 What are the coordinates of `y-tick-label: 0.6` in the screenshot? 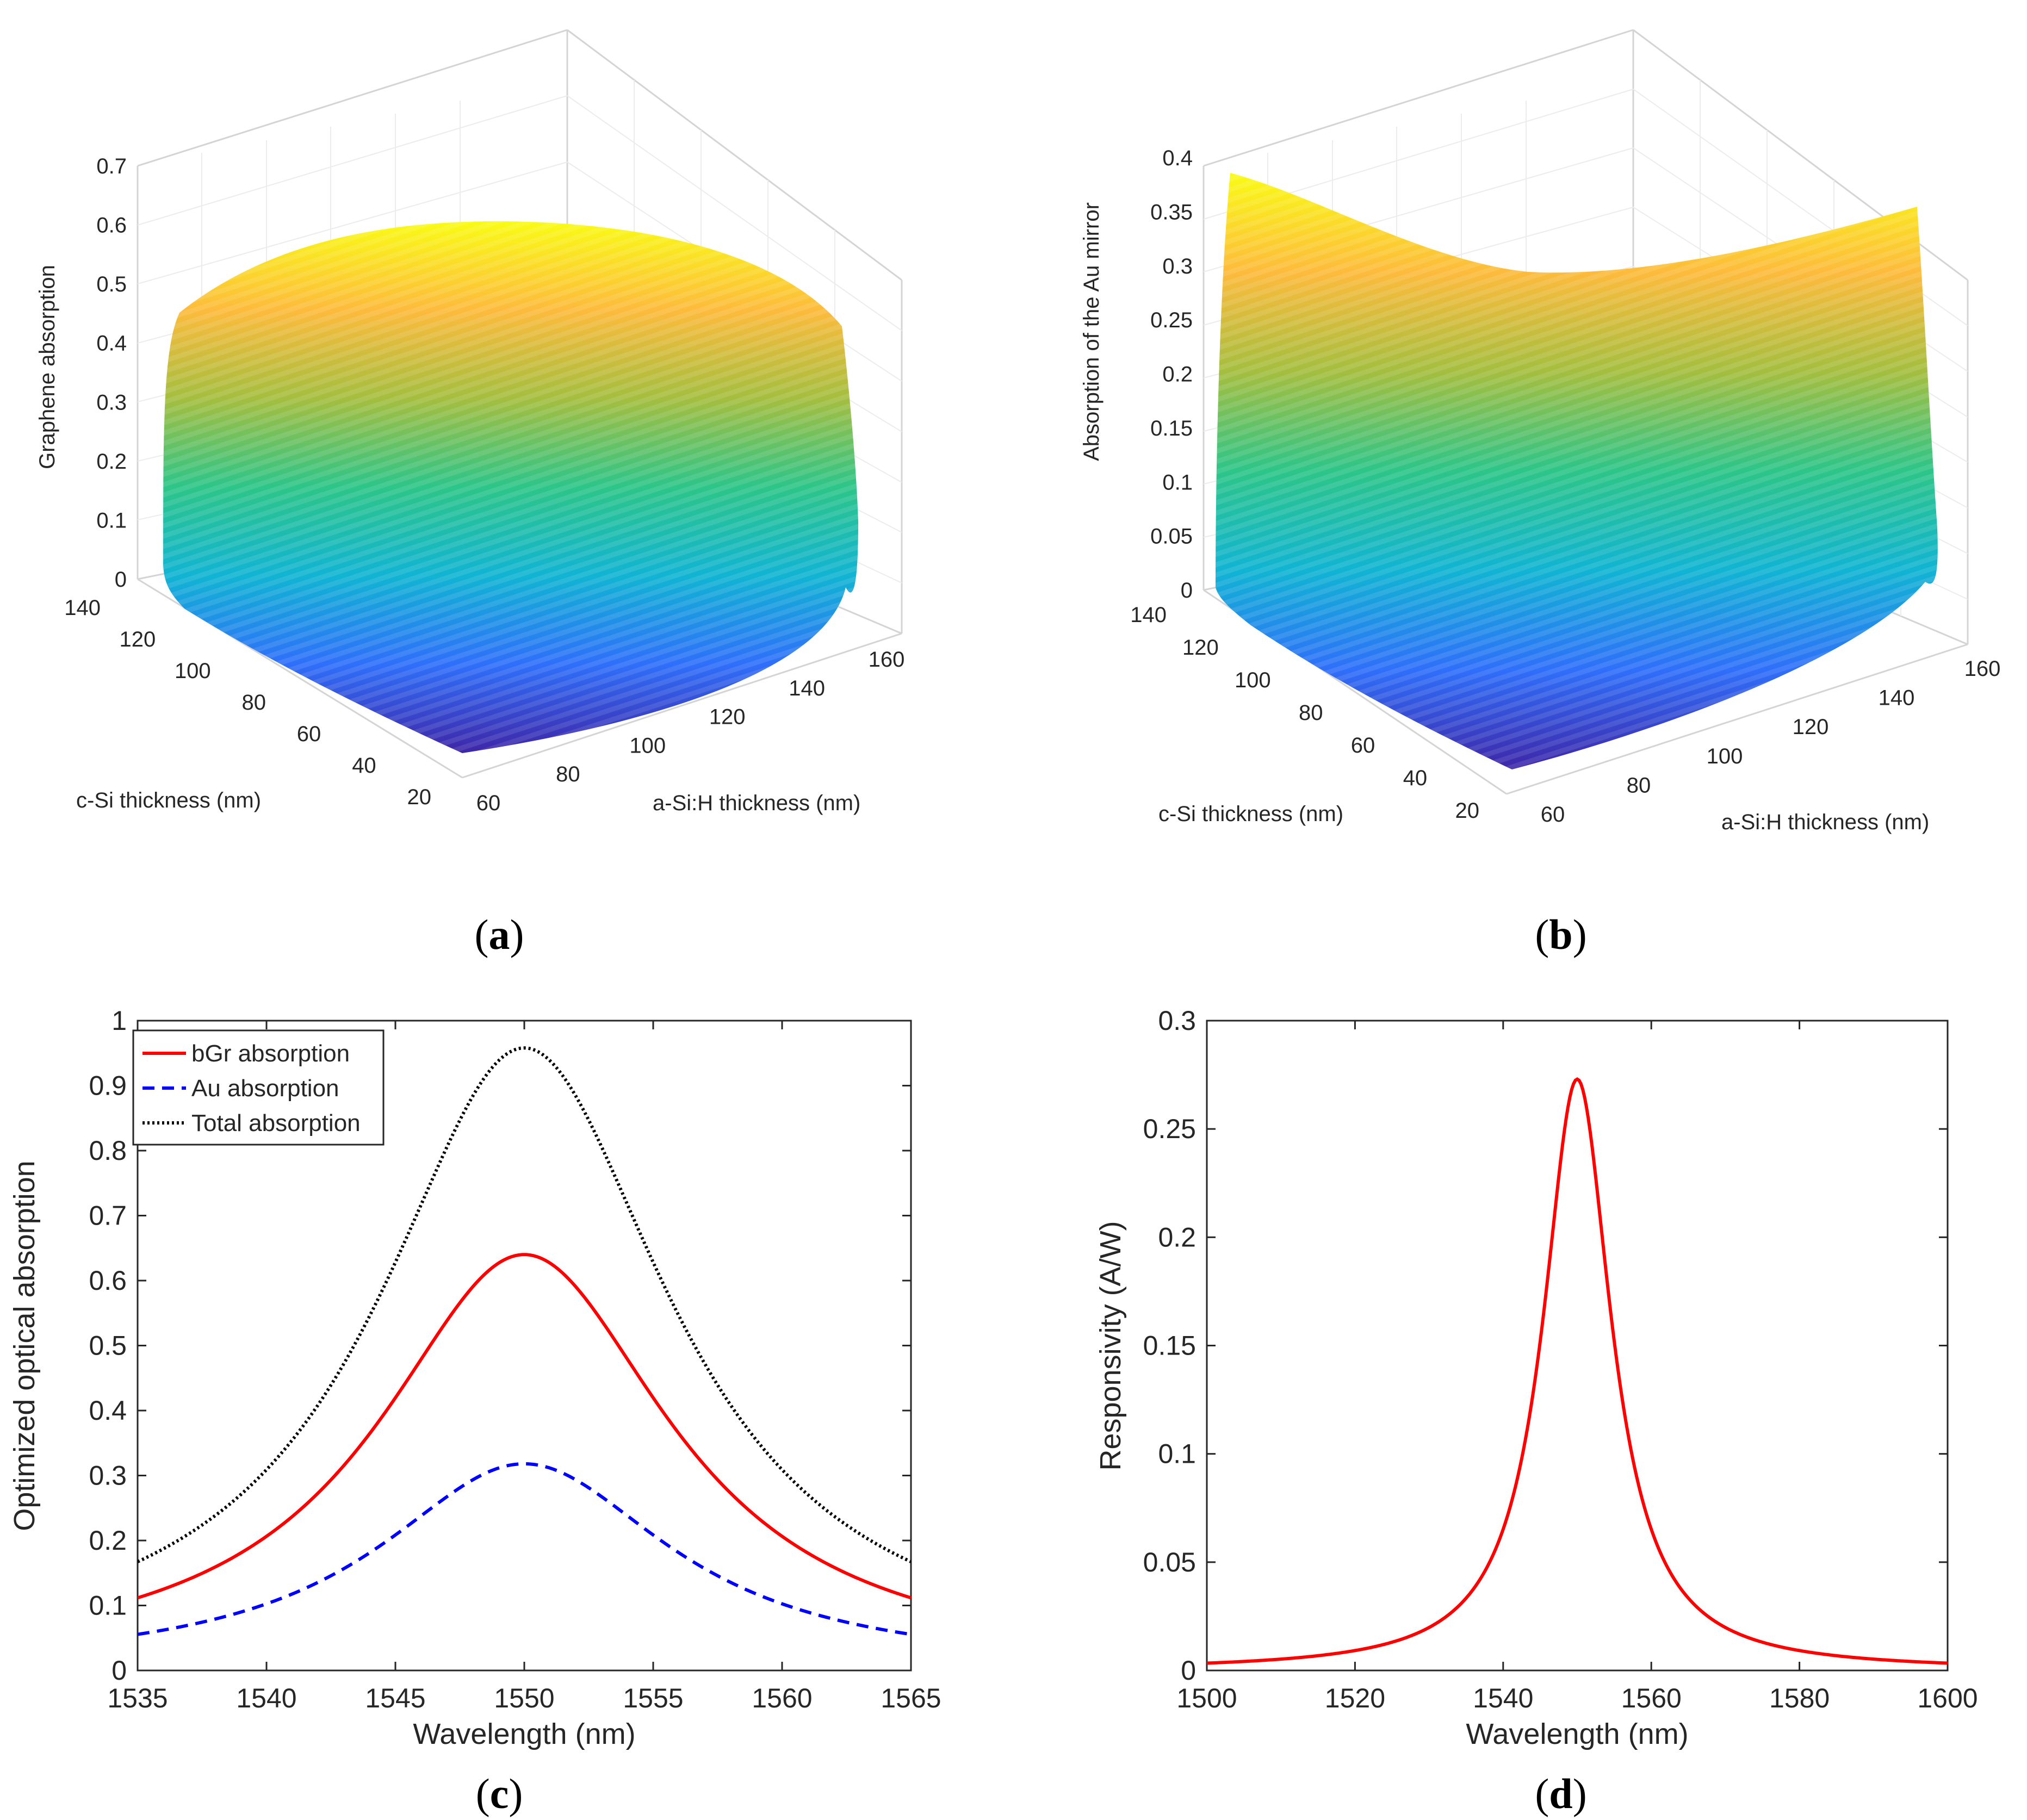 It's located at (108, 1280).